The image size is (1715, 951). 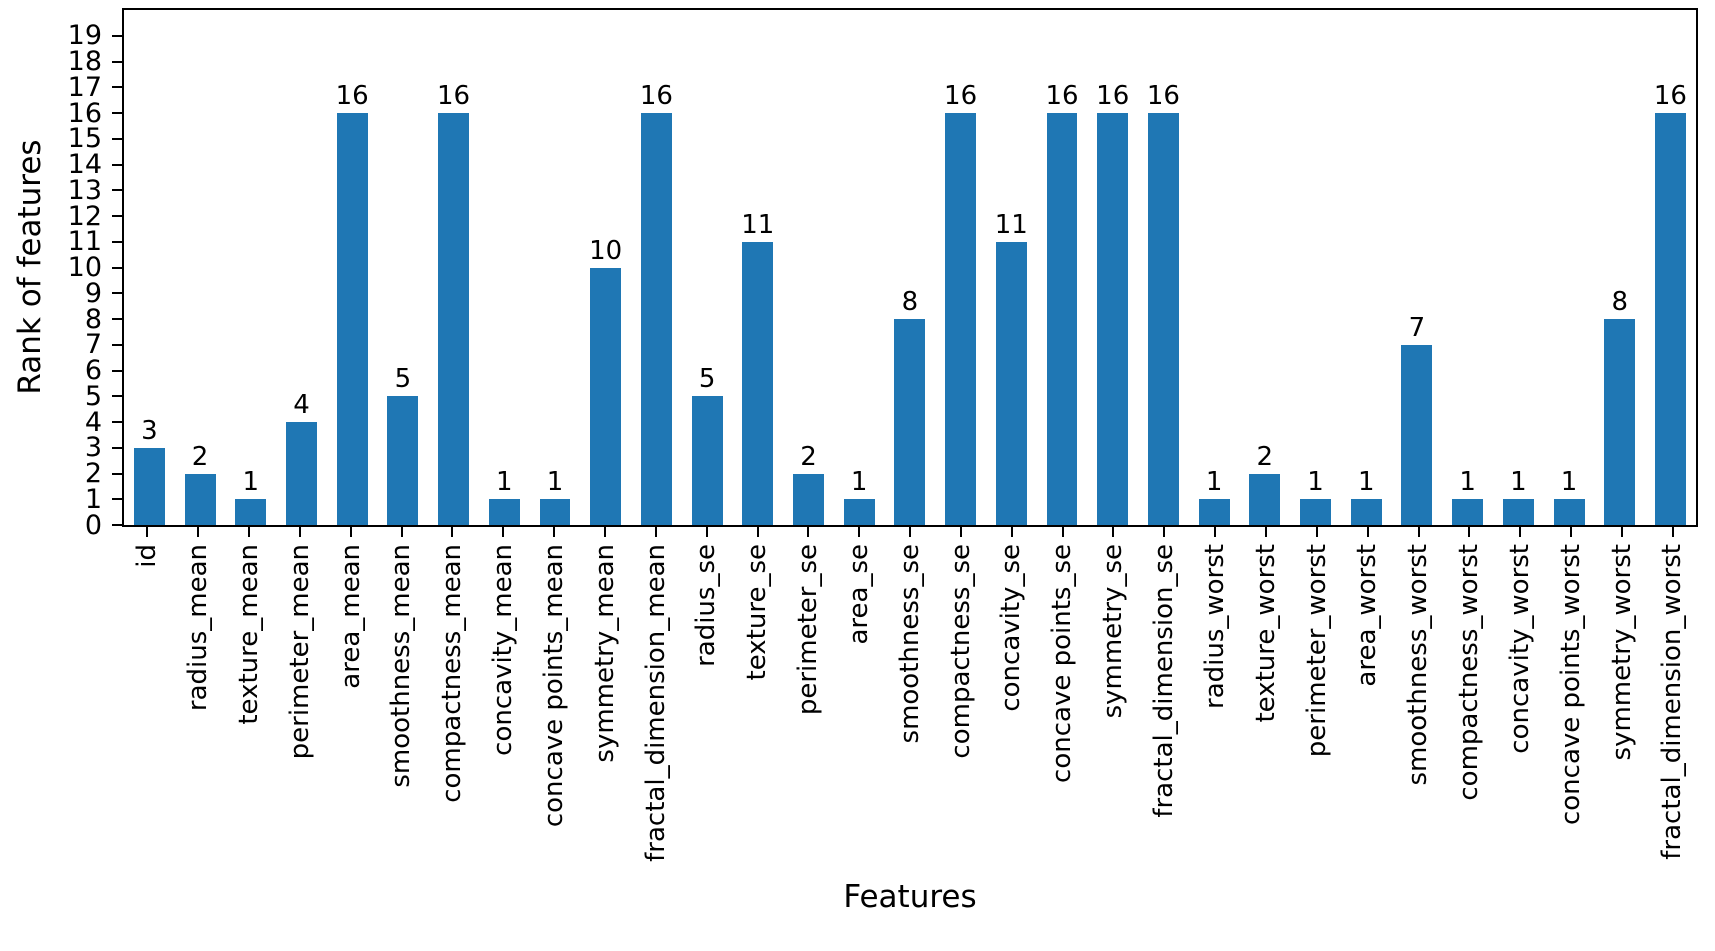 I want to click on bar-value-label: 2, so click(x=1265, y=456).